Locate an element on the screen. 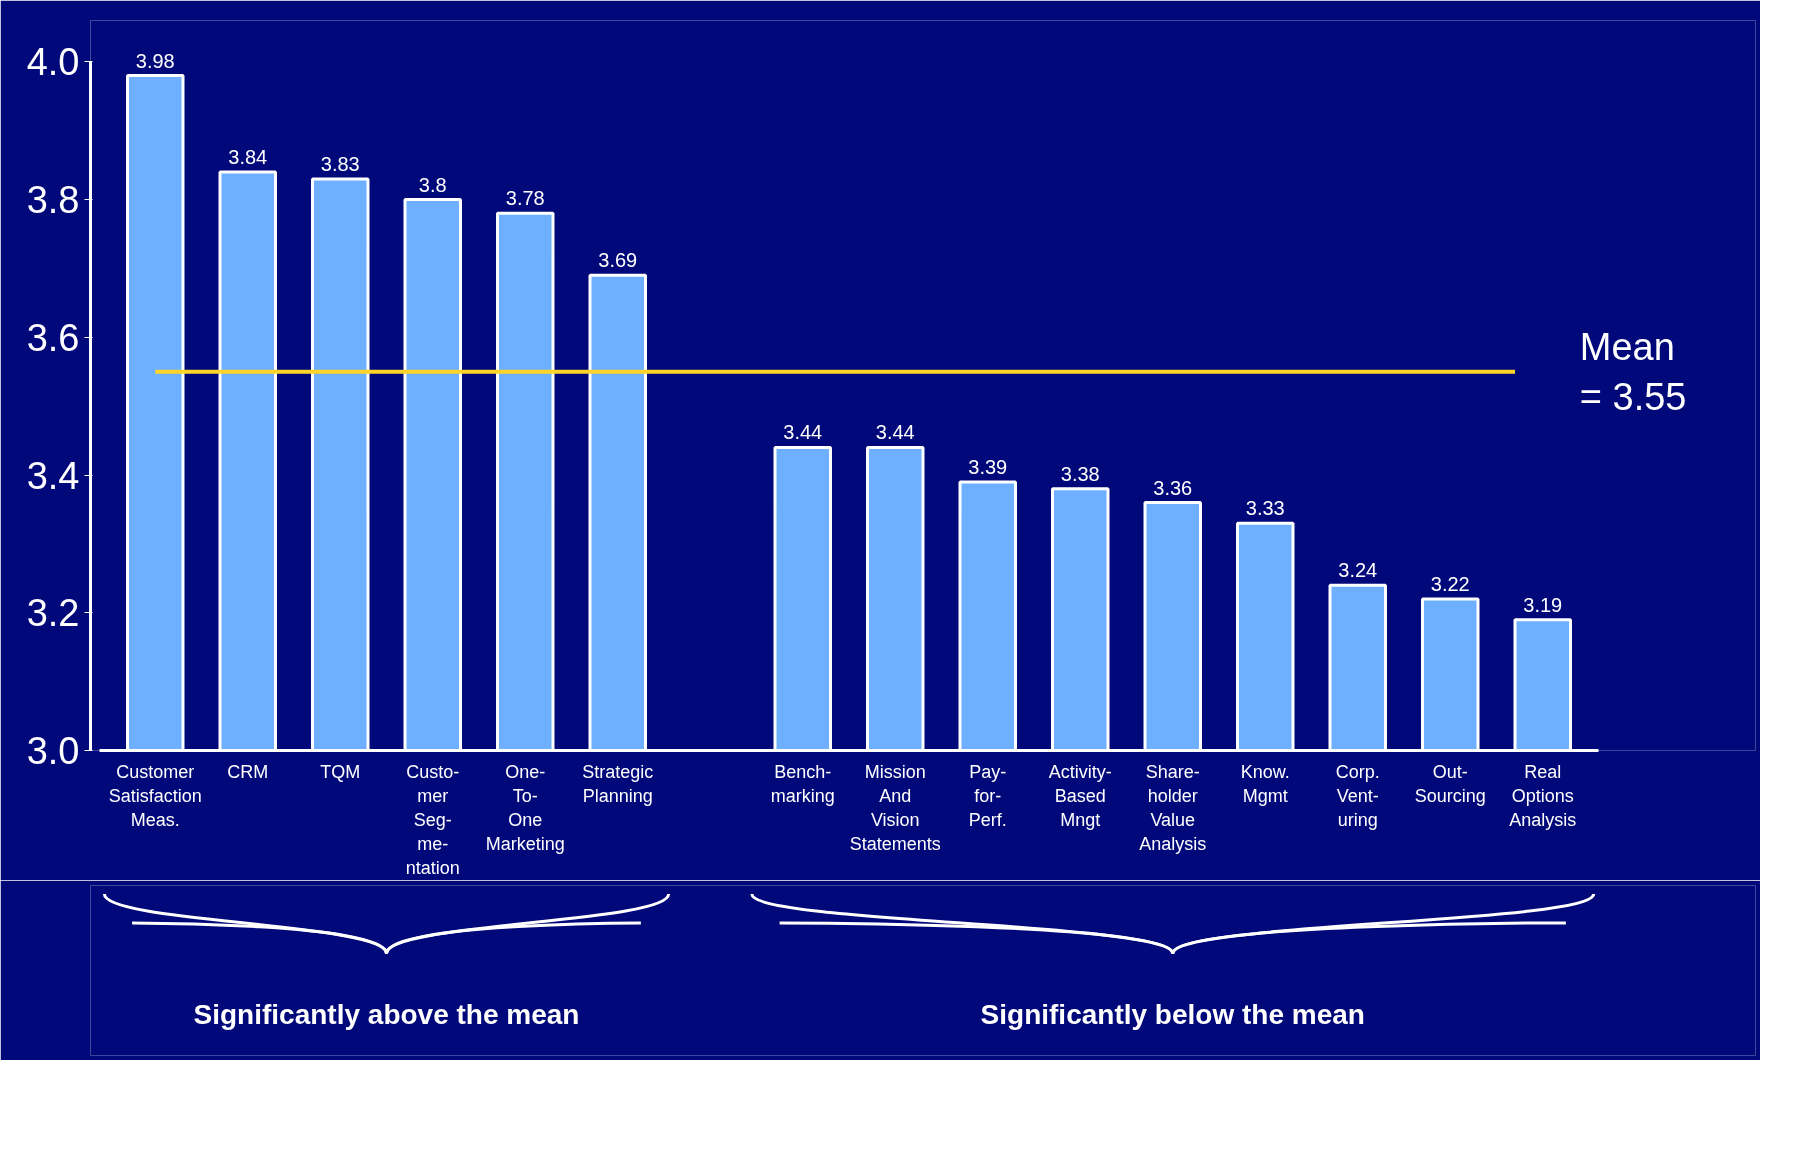 The width and height of the screenshot is (1801, 1167). x-tick-label: Pay- for- Perf. is located at coordinates (987, 795).